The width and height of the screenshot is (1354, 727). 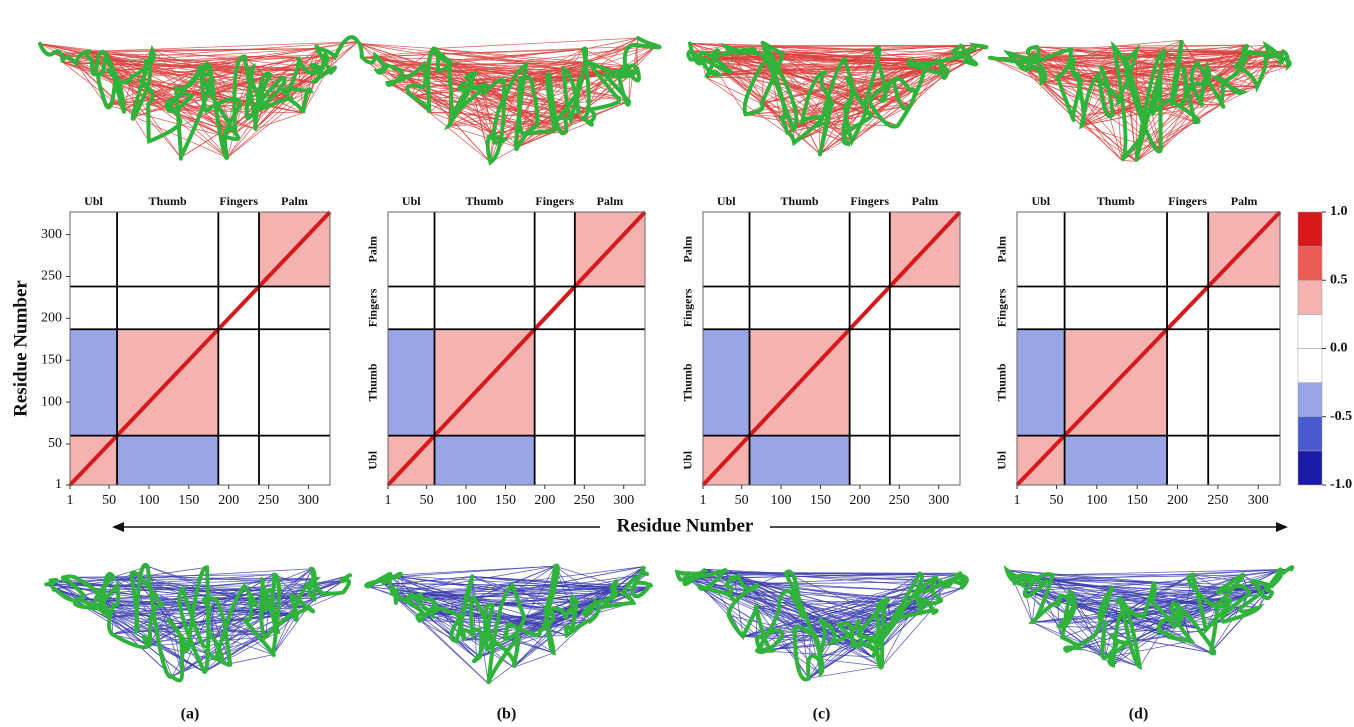 What do you see at coordinates (685, 525) in the screenshot?
I see `x-axis-label: Residue Number` at bounding box center [685, 525].